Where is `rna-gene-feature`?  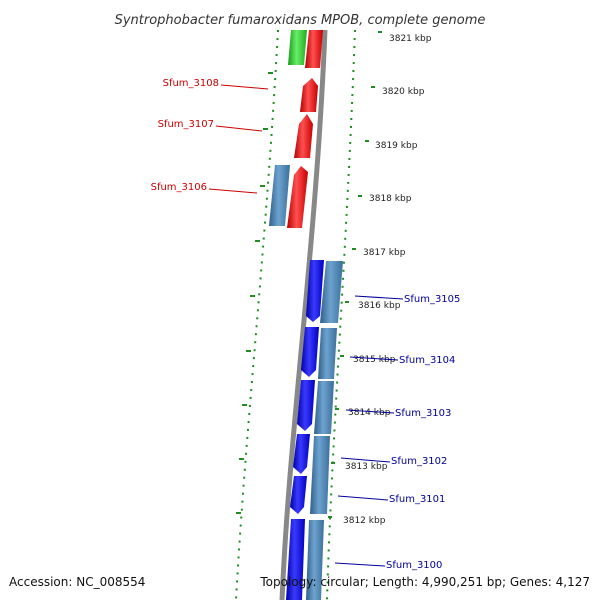
rna-gene-feature is located at coordinates (297, 47).